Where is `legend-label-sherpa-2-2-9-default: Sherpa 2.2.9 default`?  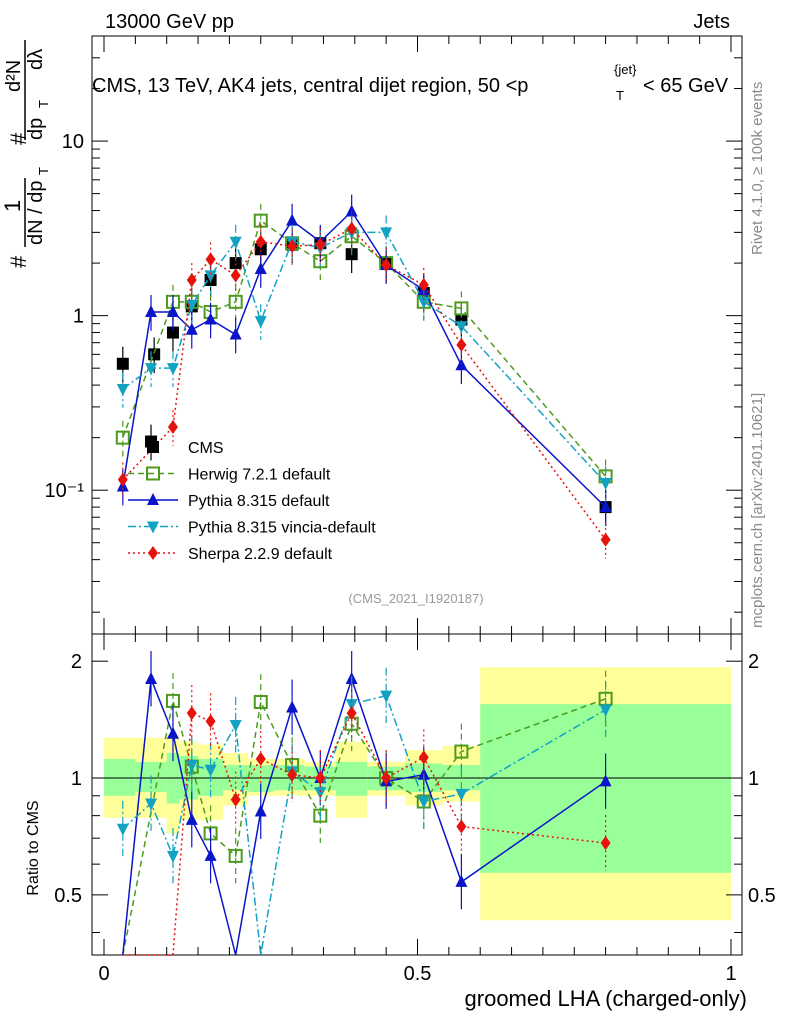 legend-label-sherpa-2-2-9-default: Sherpa 2.2.9 default is located at coordinates (260, 554).